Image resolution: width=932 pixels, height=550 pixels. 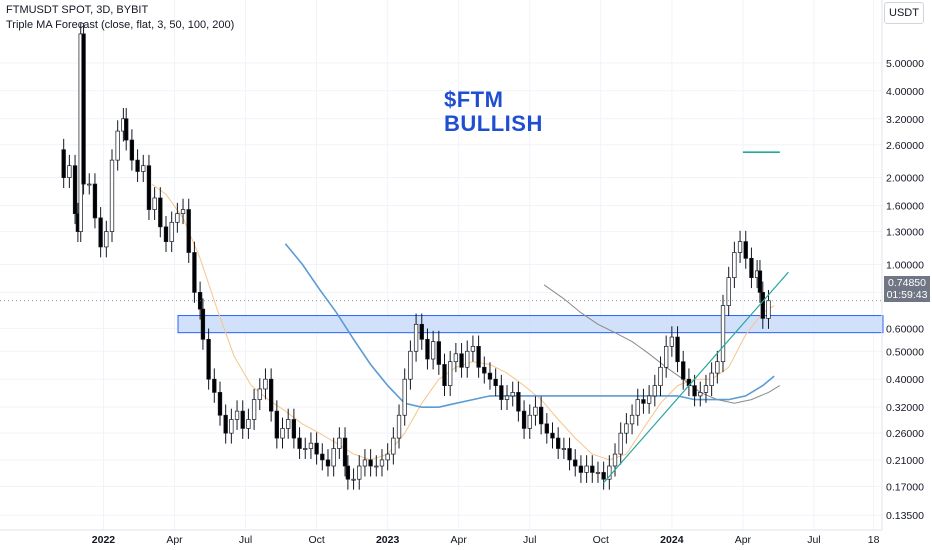 I want to click on support-zone, so click(x=530, y=324).